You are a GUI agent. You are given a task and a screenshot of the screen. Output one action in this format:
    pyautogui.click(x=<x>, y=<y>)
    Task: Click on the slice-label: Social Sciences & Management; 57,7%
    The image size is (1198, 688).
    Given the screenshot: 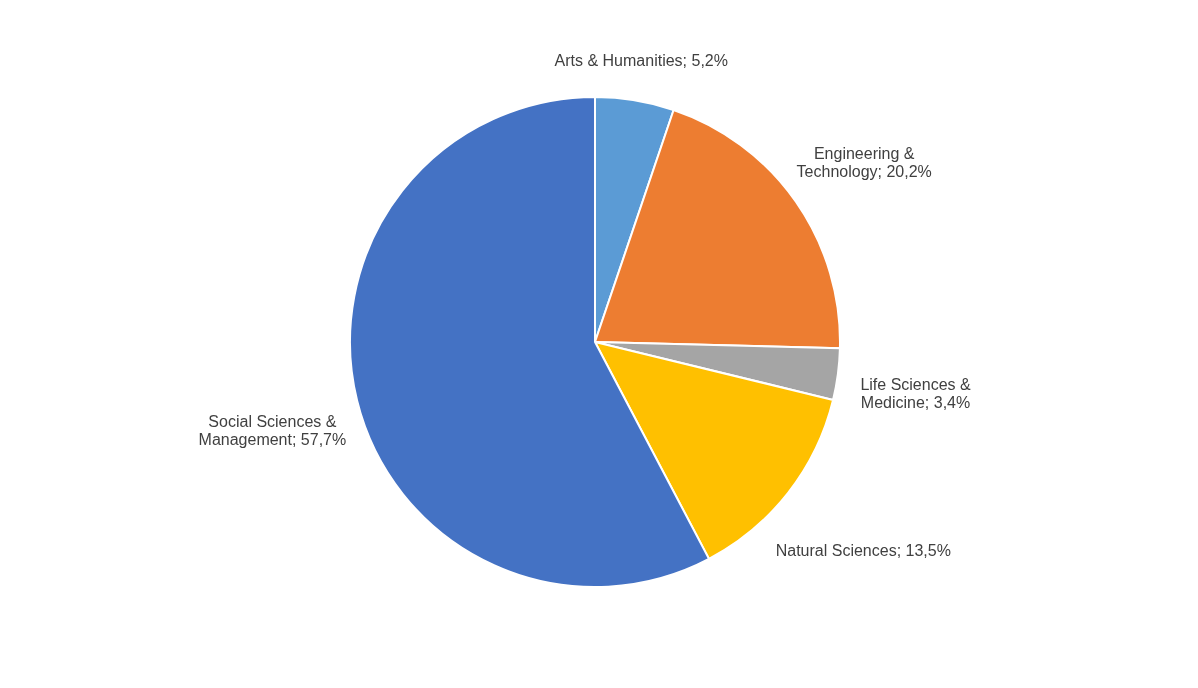 What is the action you would take?
    pyautogui.click(x=272, y=430)
    